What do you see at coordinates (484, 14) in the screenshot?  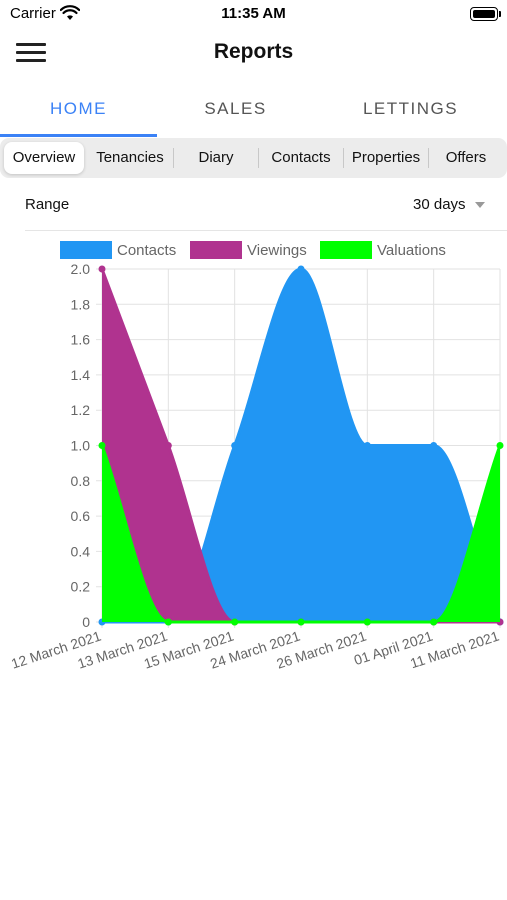 I see `battery-icon` at bounding box center [484, 14].